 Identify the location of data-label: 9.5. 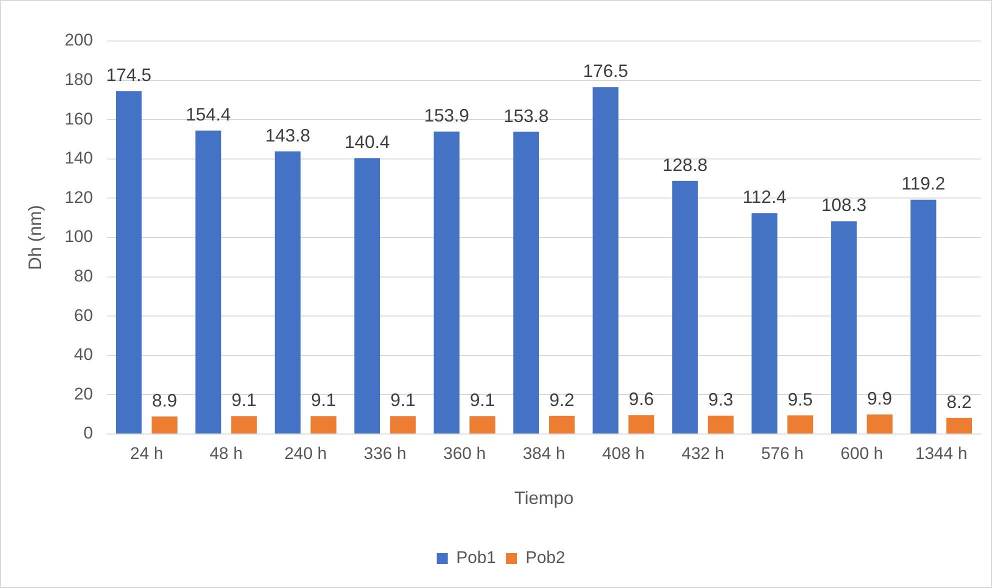
(800, 399).